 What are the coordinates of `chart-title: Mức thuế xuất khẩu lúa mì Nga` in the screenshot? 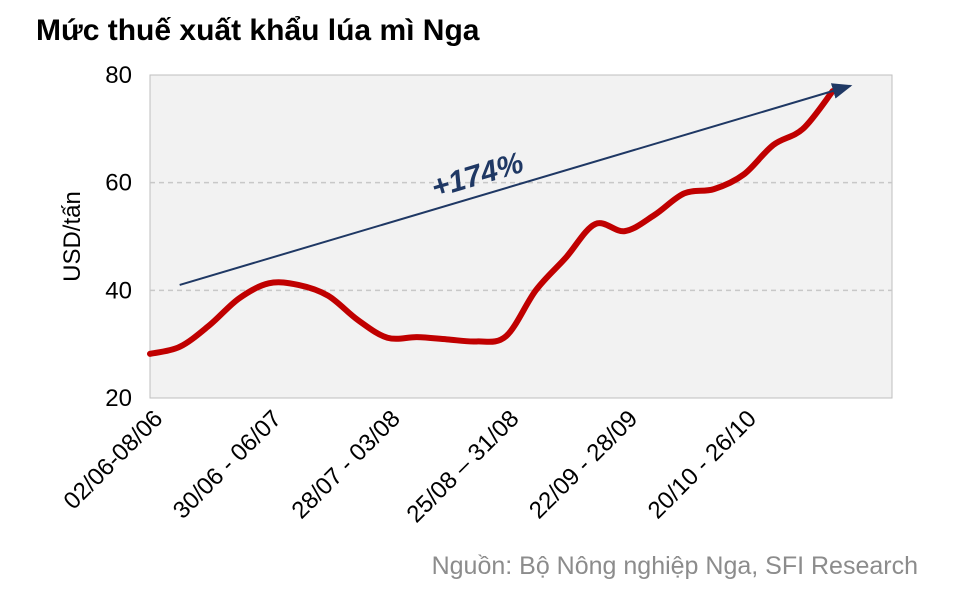 It's located at (258, 30).